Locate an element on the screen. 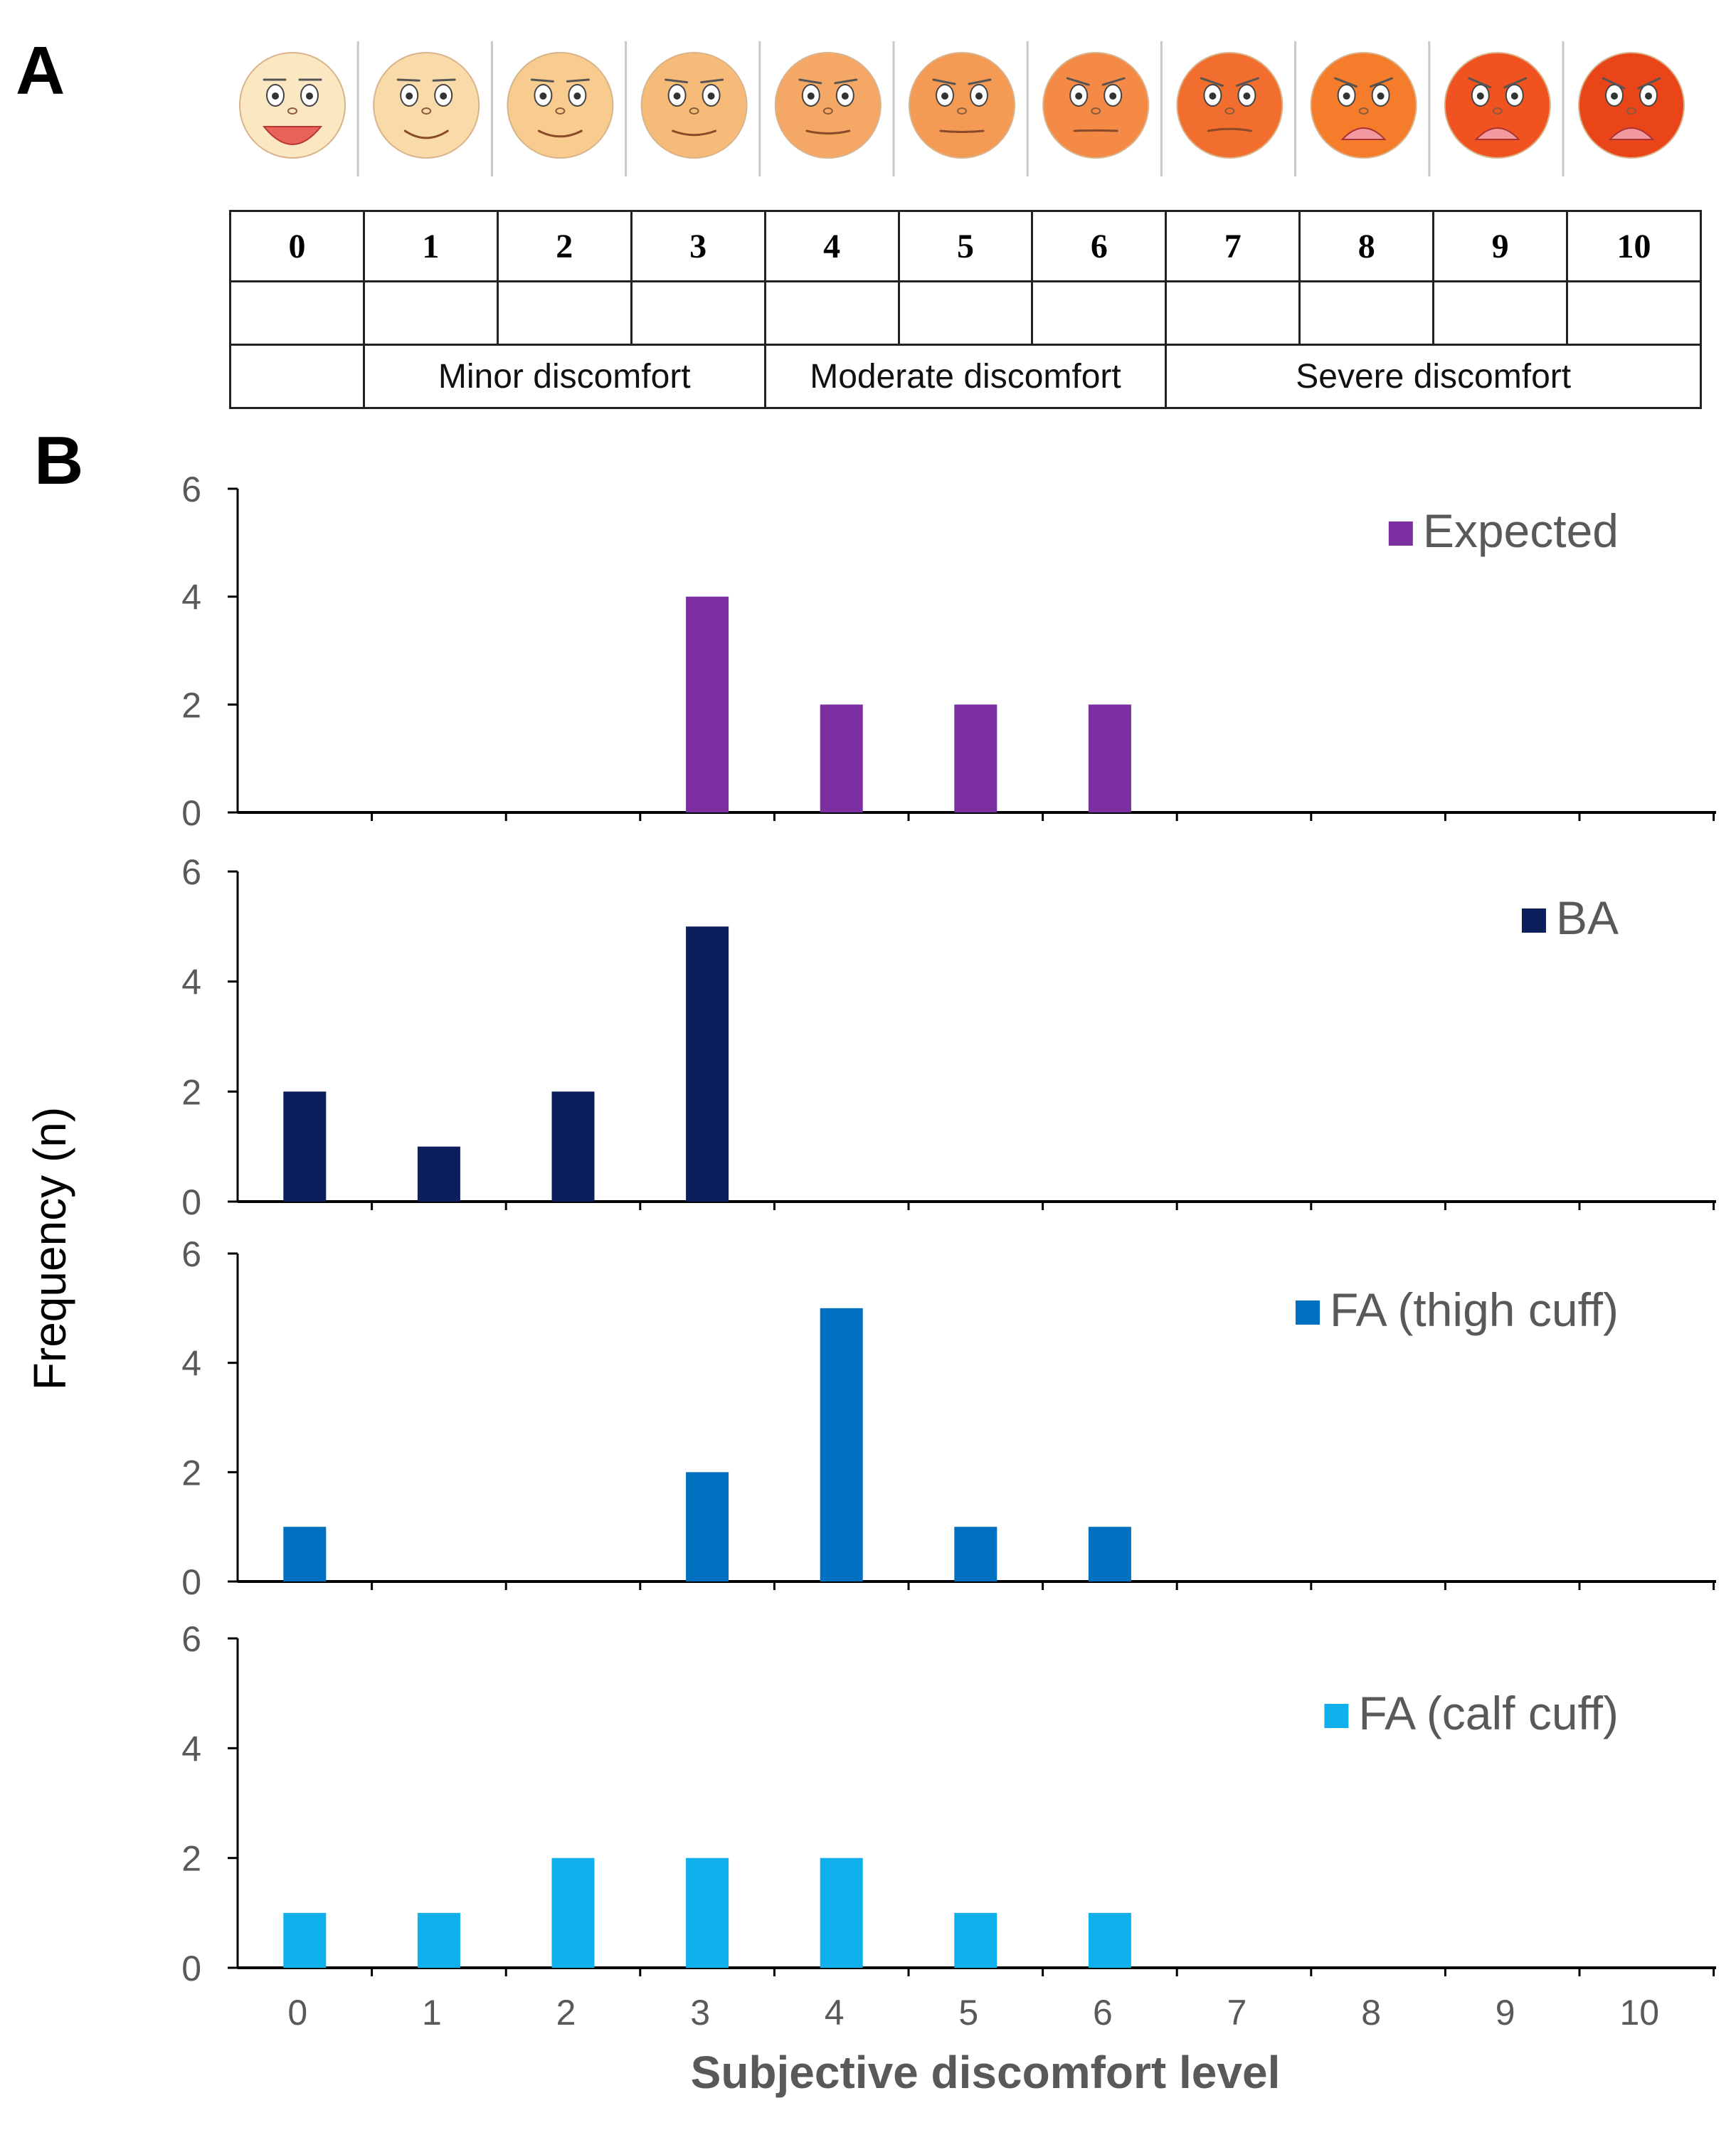  legend-label: FA (calf cuff) is located at coordinates (1488, 1713).